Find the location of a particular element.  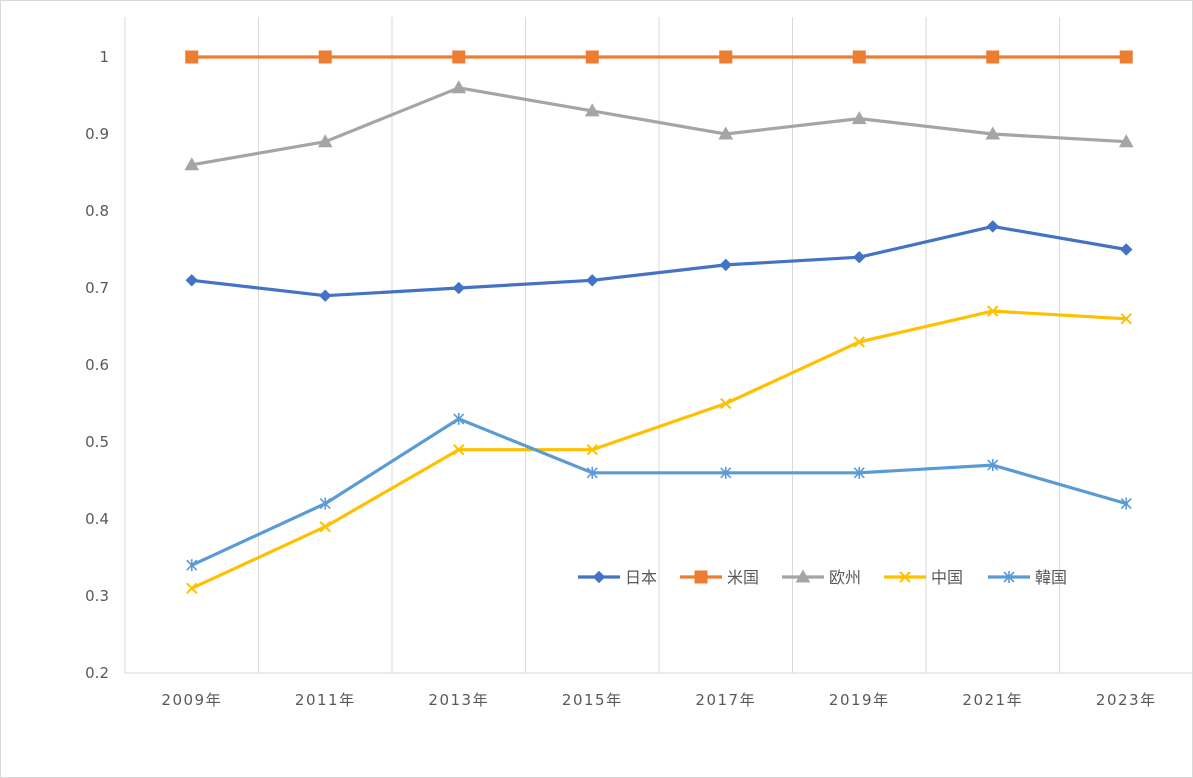

data-point-3-5-stroke is located at coordinates (859, 342).